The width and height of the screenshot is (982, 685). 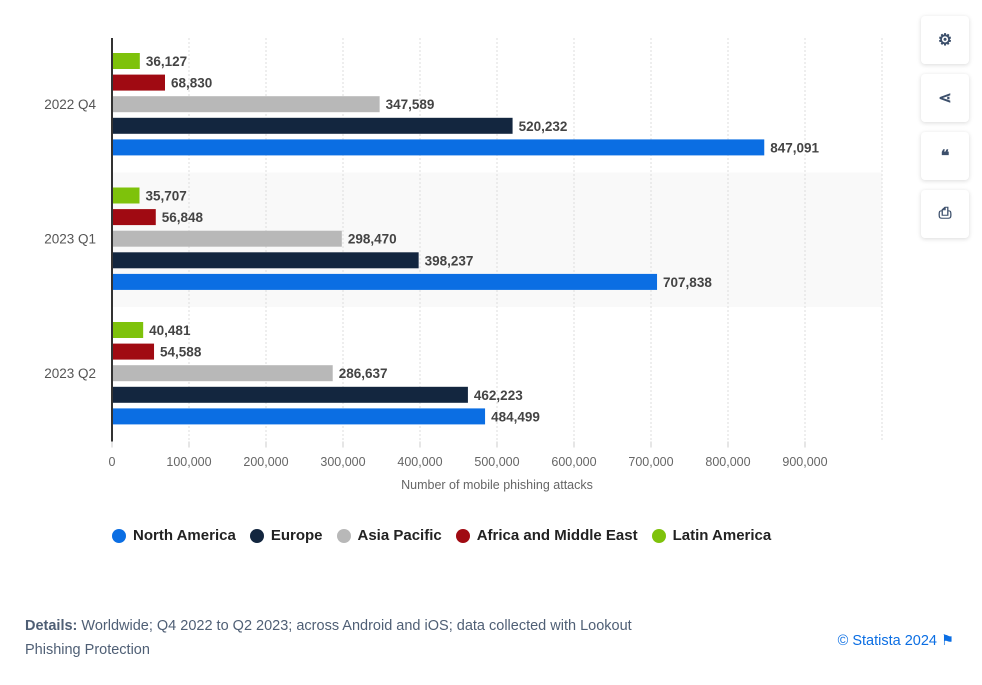 What do you see at coordinates (191, 83) in the screenshot?
I see `data-label: 68,830` at bounding box center [191, 83].